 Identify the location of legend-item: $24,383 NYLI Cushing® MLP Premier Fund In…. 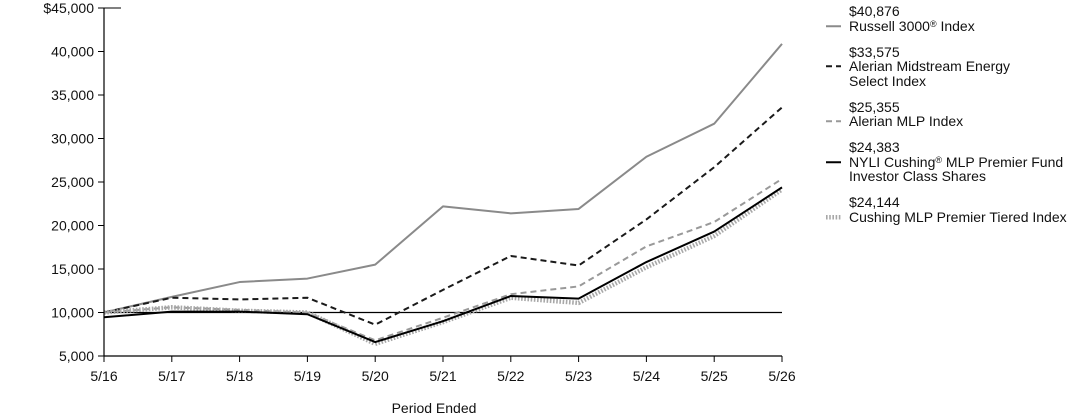
(955, 162).